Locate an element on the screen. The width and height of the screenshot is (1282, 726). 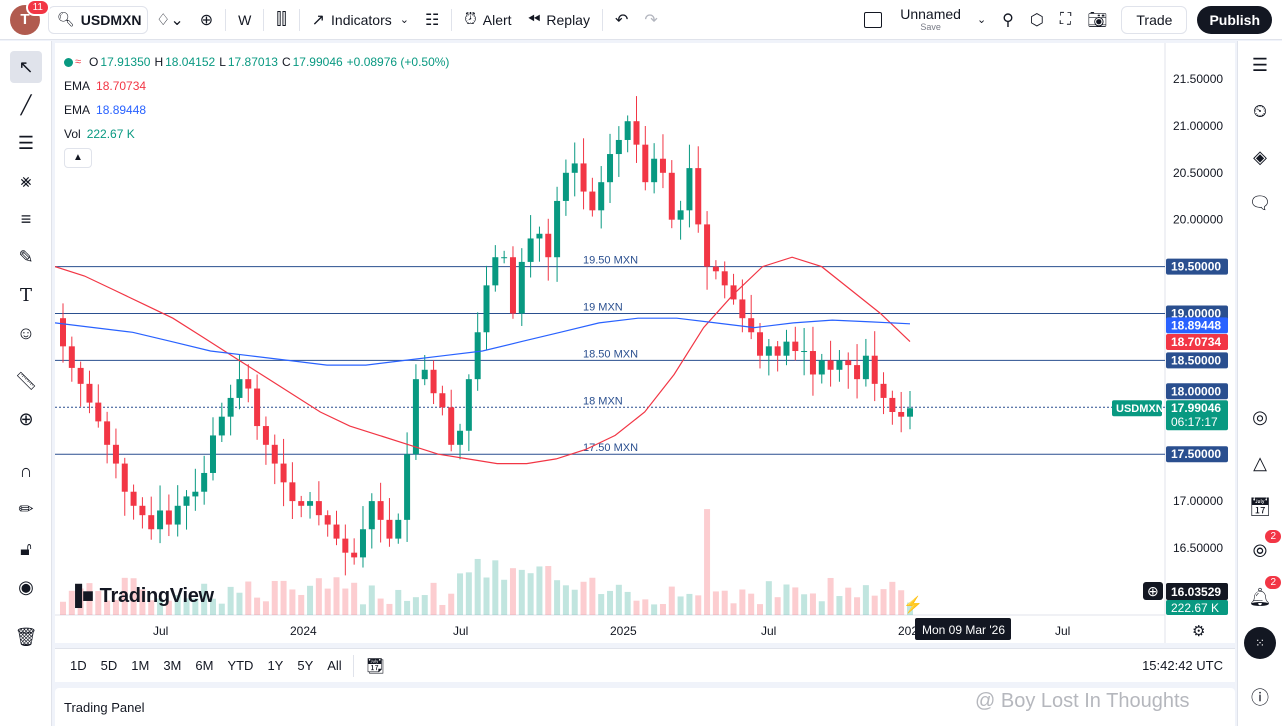
range-5d: 5D is located at coordinates (109, 665).